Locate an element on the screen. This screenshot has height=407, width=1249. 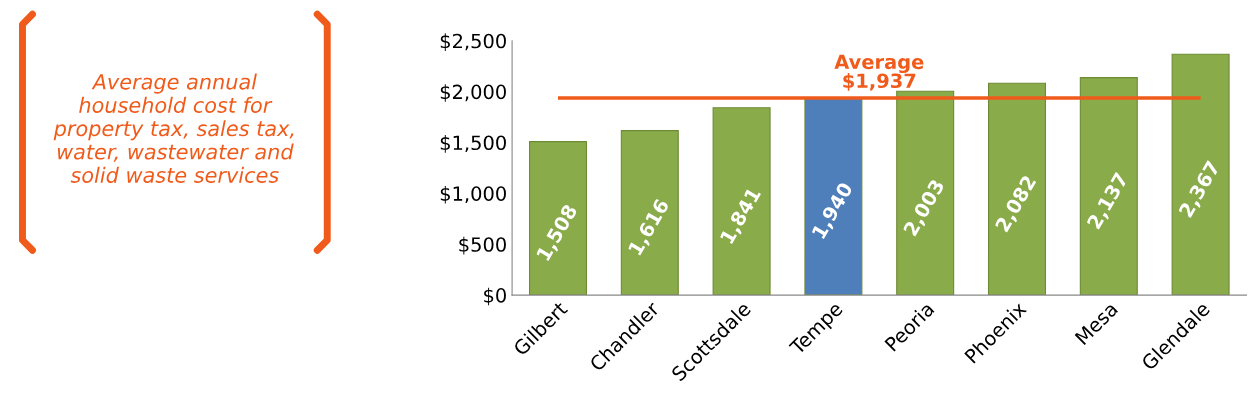
ref-line-label: Average $1,937 is located at coordinates (879, 72).